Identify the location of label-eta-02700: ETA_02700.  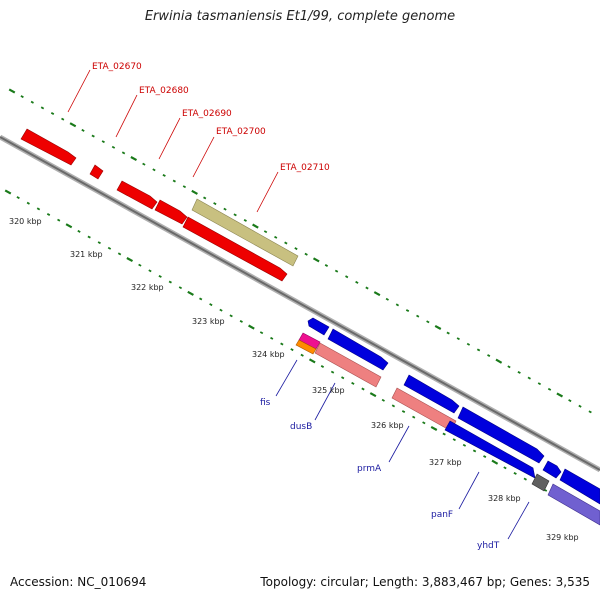
(241, 132).